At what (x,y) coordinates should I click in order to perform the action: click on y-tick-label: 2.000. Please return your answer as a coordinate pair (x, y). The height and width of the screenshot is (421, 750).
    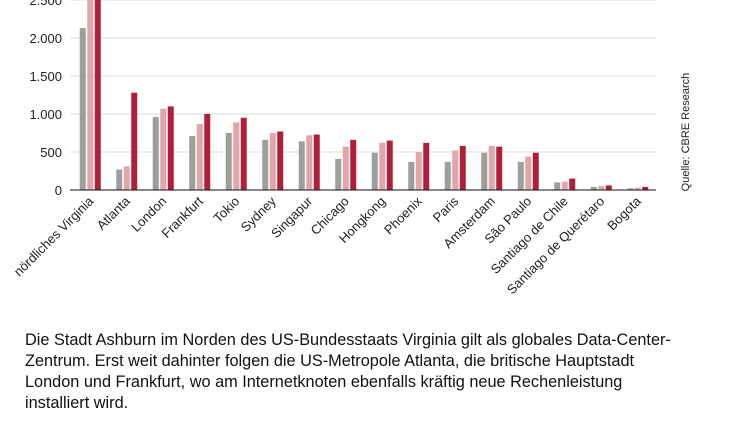
    Looking at the image, I should click on (45, 38).